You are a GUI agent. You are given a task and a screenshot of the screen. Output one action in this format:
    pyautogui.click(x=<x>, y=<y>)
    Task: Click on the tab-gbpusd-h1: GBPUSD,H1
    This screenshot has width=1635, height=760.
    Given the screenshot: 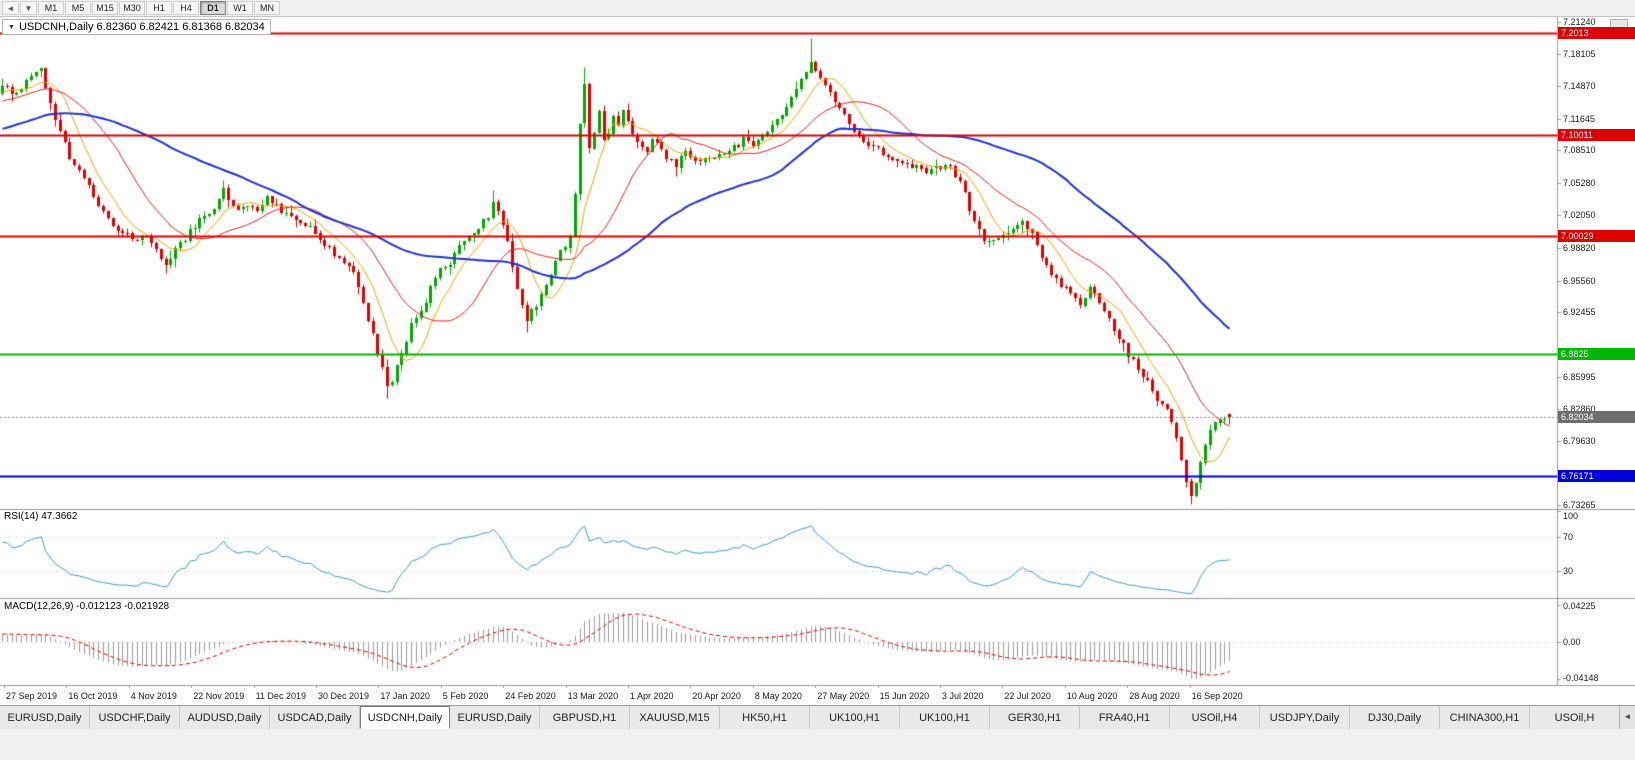 What is the action you would take?
    pyautogui.click(x=585, y=717)
    